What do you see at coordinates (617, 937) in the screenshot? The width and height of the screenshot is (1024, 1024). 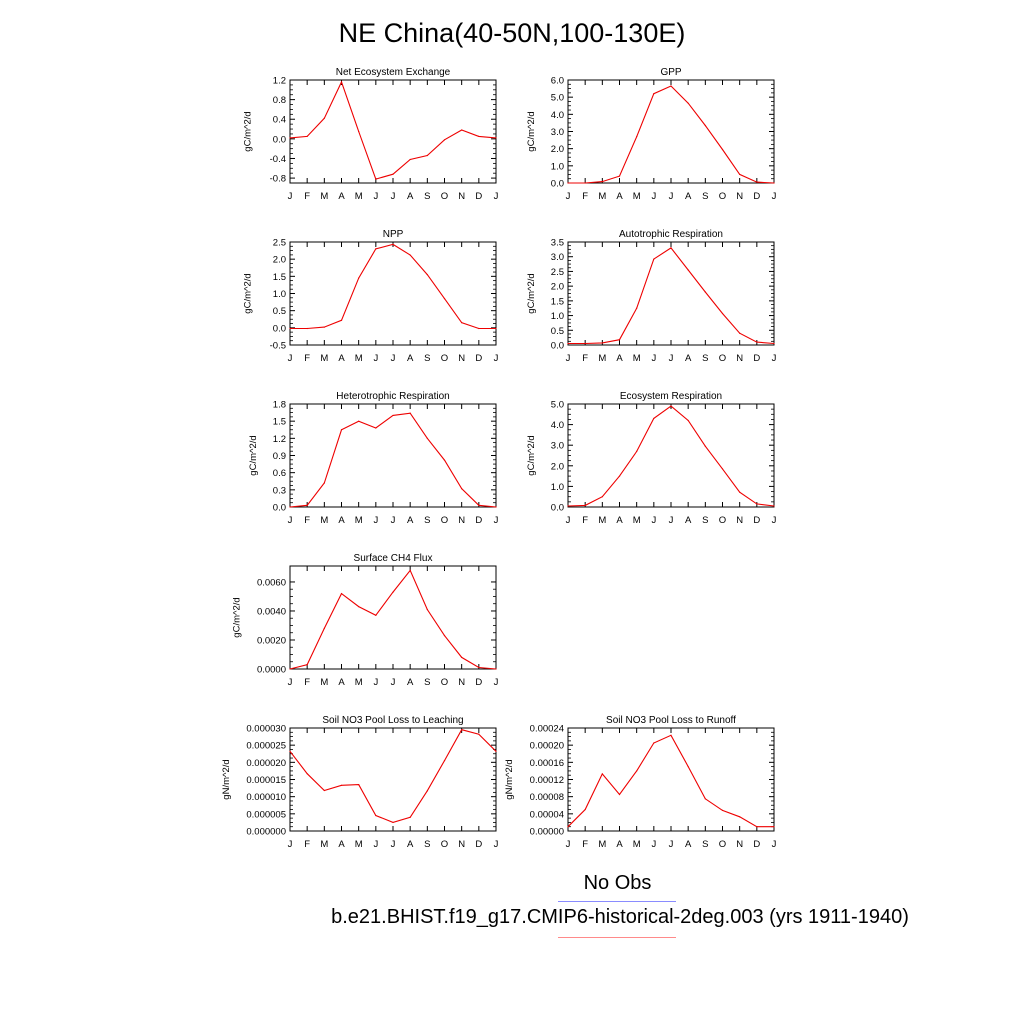 I see `legend-model-line` at bounding box center [617, 937].